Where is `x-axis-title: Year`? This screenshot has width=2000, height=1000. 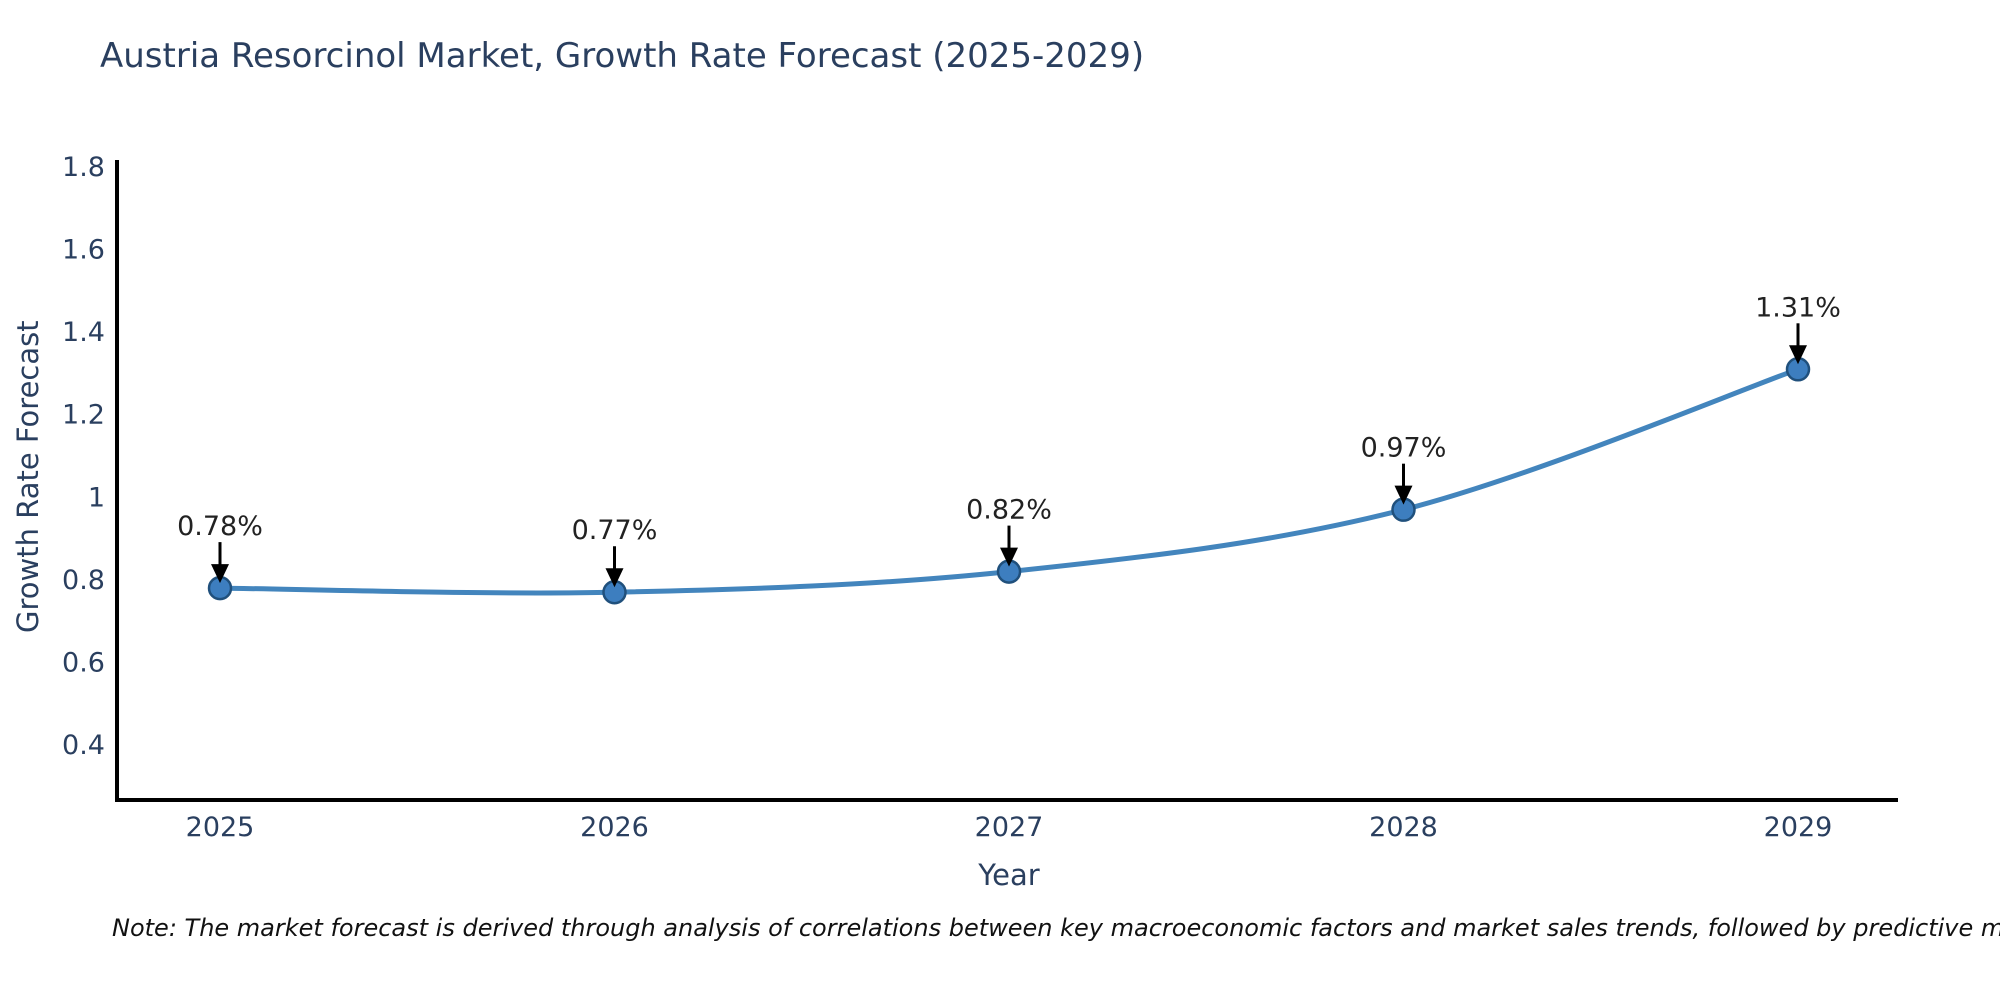
x-axis-title: Year is located at coordinates (1009, 875).